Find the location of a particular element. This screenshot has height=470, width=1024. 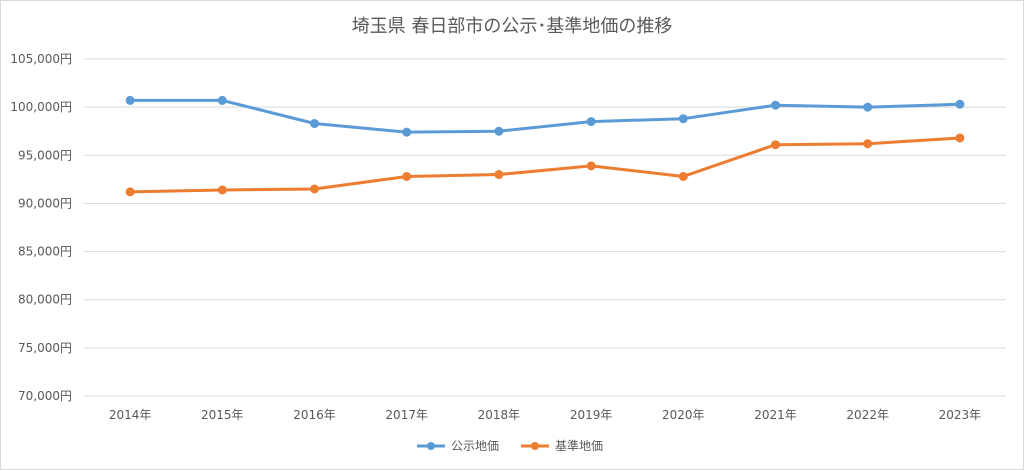

x-tick-label: 2019年 is located at coordinates (591, 415).